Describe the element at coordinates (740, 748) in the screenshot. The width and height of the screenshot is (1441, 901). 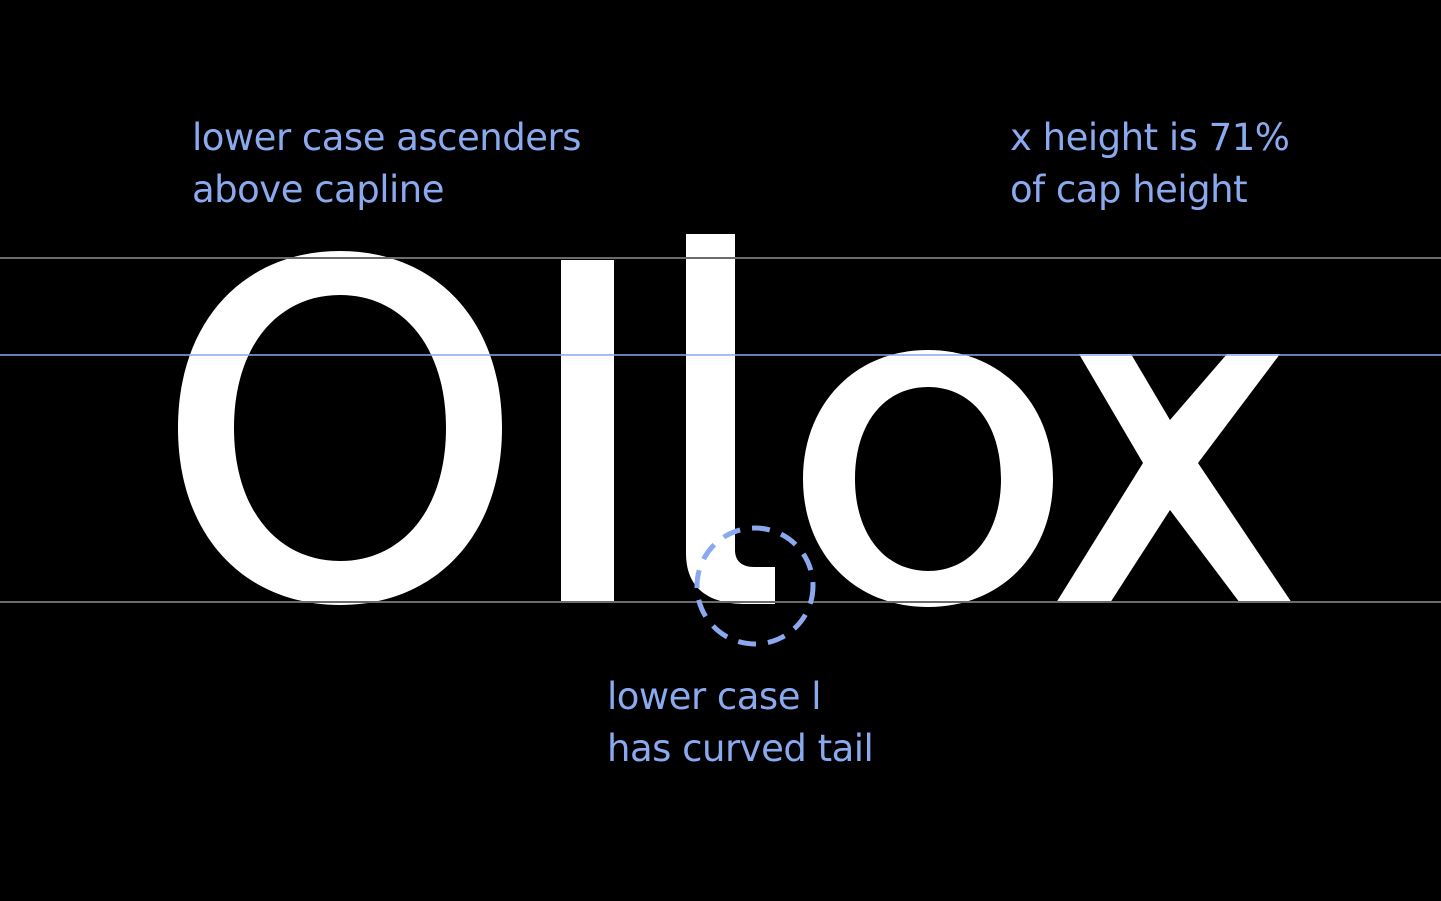
I see `curved-tail-annotation-line-2: has curved tail` at that location.